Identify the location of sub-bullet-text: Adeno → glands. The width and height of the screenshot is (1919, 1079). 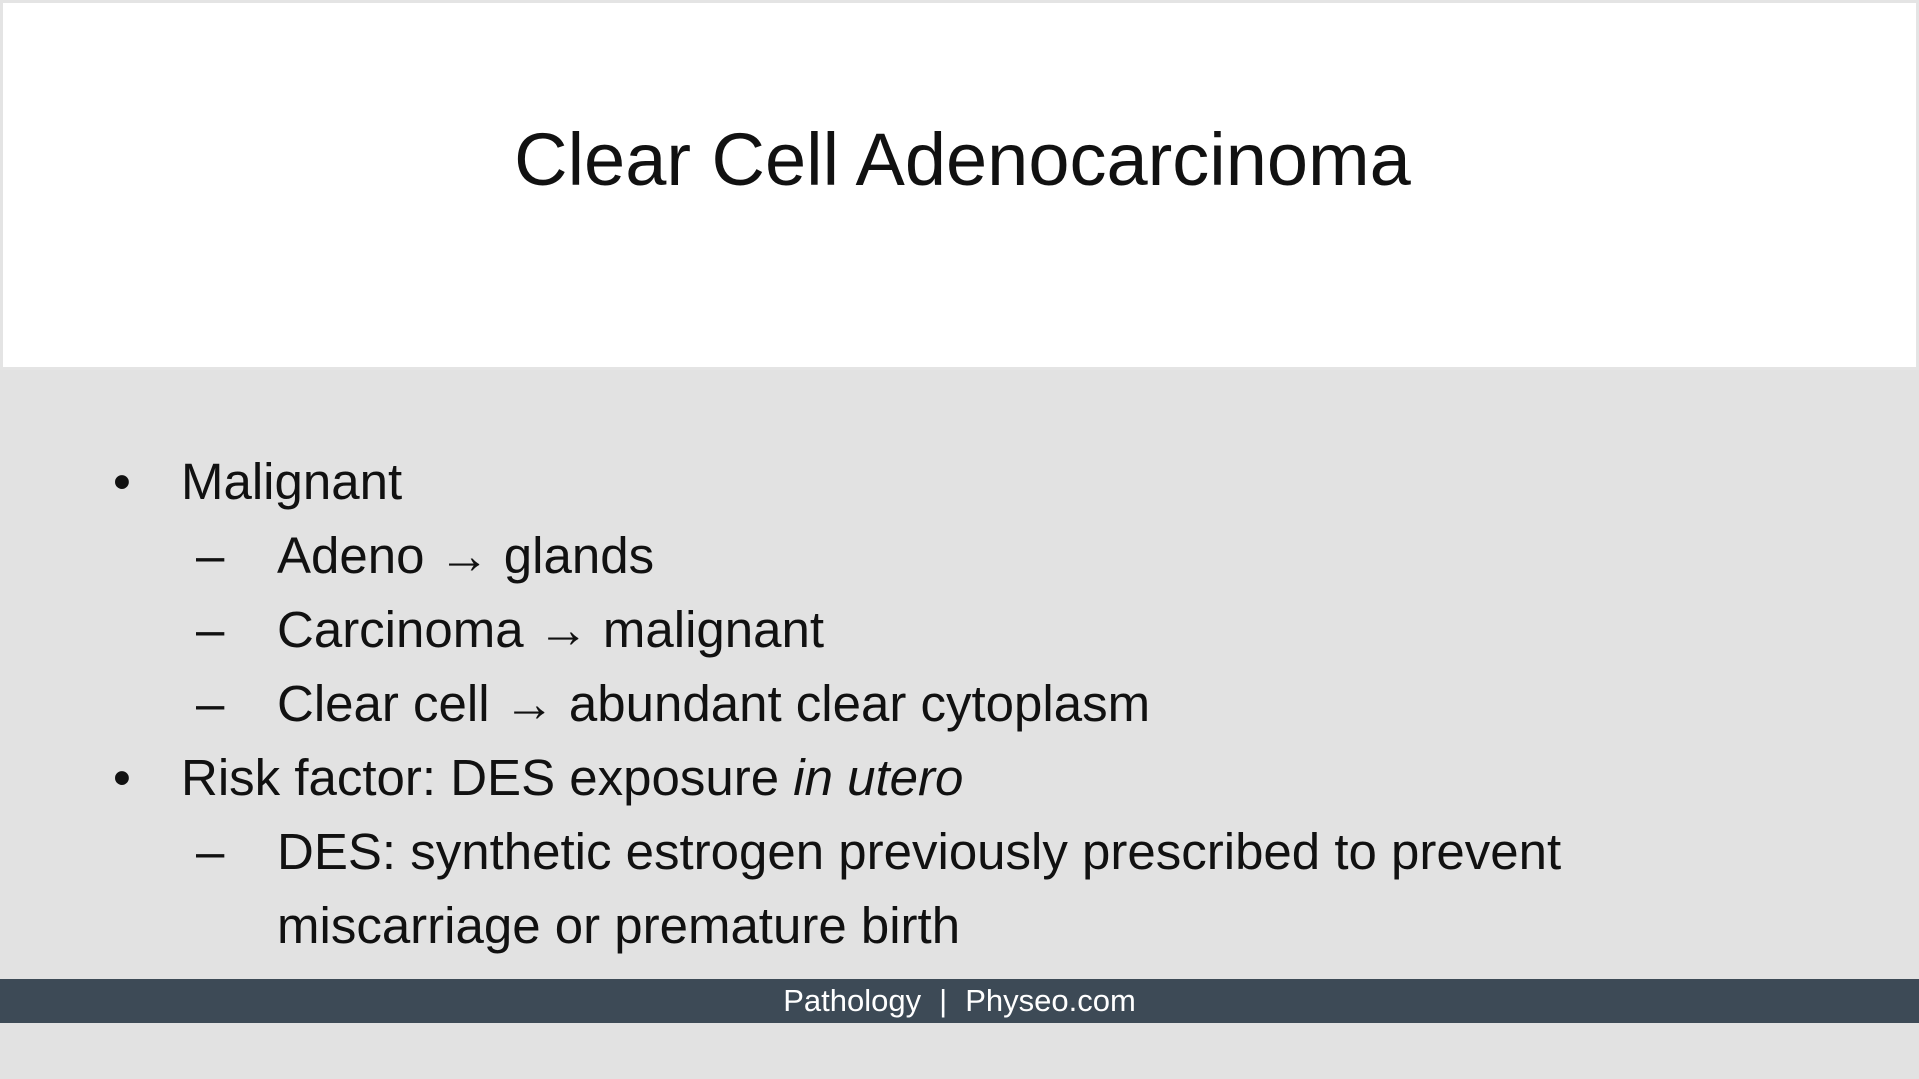
(466, 555).